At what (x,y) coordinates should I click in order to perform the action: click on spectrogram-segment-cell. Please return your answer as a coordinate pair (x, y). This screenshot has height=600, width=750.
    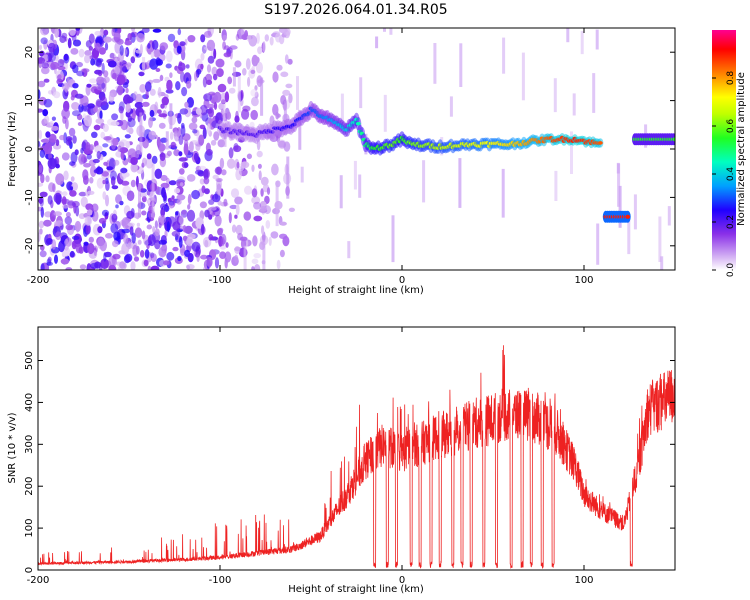
    Looking at the image, I should click on (628, 216).